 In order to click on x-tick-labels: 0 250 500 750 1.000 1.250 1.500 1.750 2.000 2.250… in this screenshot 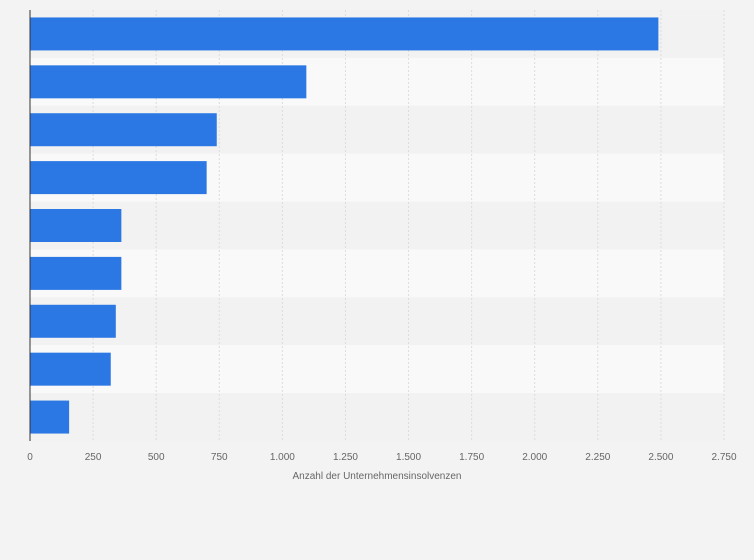, I will do `click(382, 457)`.